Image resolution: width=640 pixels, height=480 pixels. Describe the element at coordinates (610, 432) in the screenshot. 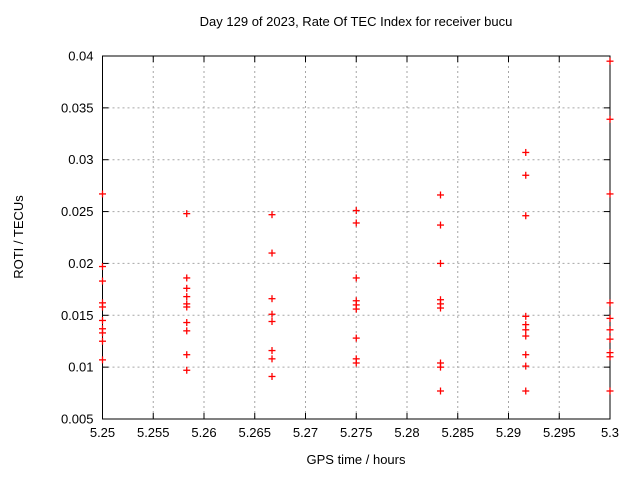

I see `x-tick-label: 5.3` at that location.